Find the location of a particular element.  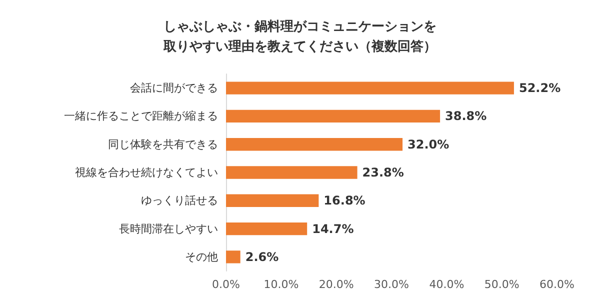

data-label: 2.6% is located at coordinates (262, 257).